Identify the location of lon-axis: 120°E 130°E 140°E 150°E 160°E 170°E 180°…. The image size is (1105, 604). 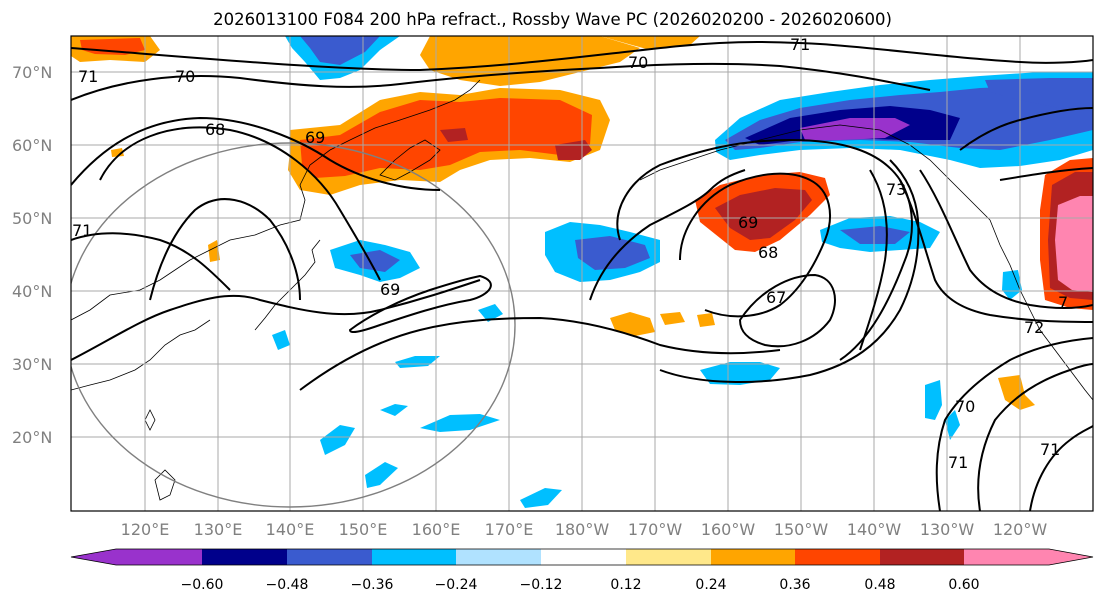
(584, 529).